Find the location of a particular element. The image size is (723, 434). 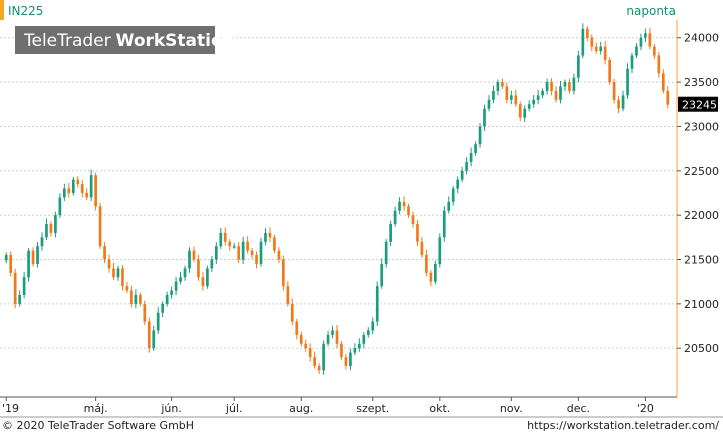

y-tick-label: 24000 is located at coordinates (701, 38).